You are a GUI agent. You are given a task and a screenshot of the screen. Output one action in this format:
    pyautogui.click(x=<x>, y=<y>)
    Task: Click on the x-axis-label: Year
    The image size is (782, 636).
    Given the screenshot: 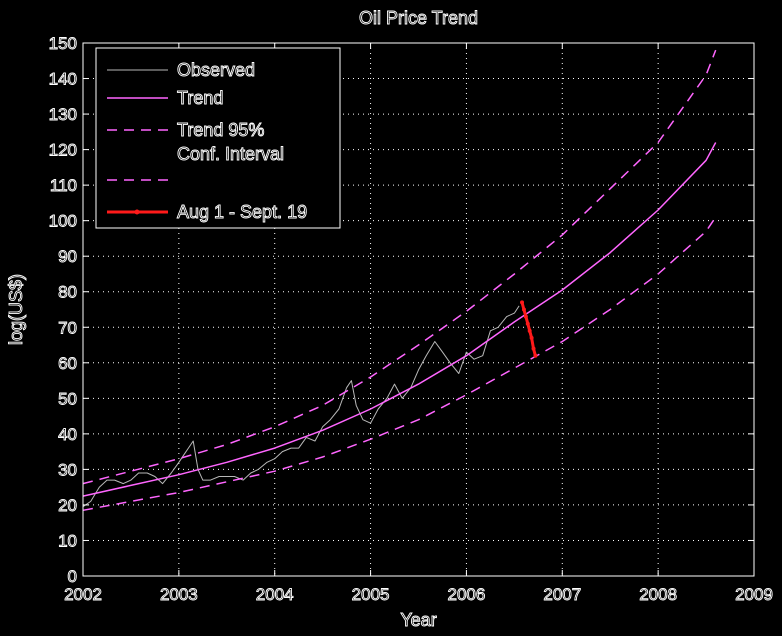 What is the action you would take?
    pyautogui.click(x=418, y=620)
    